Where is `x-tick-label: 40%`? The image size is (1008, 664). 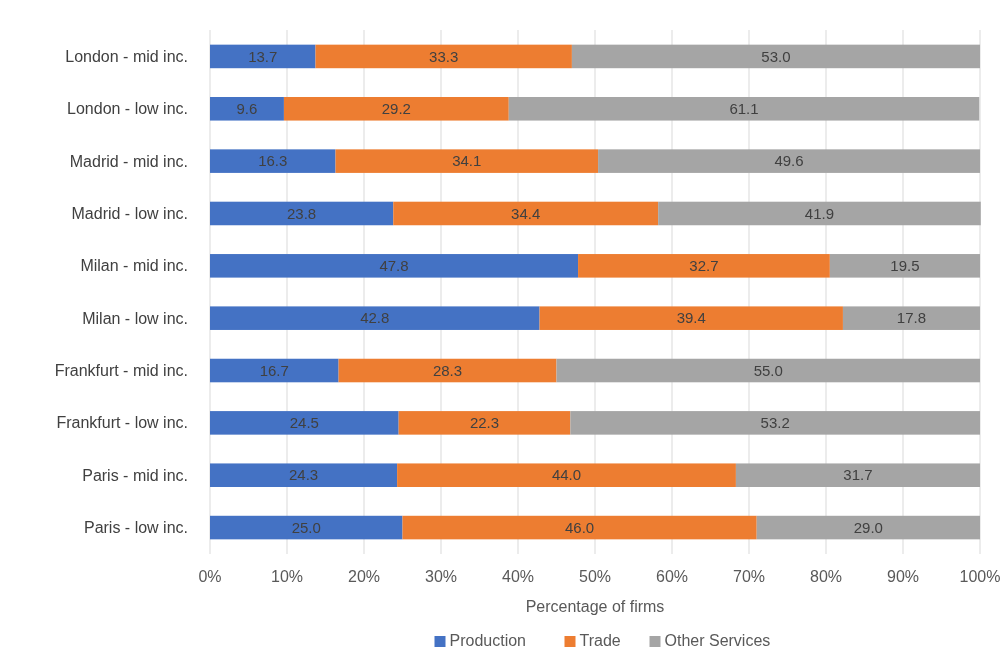 x-tick-label: 40% is located at coordinates (518, 576).